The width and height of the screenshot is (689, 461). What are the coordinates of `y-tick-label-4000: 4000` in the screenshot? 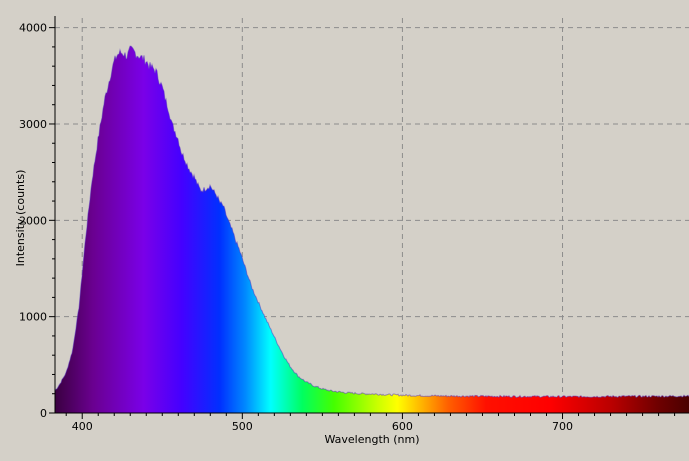 It's located at (33, 28).